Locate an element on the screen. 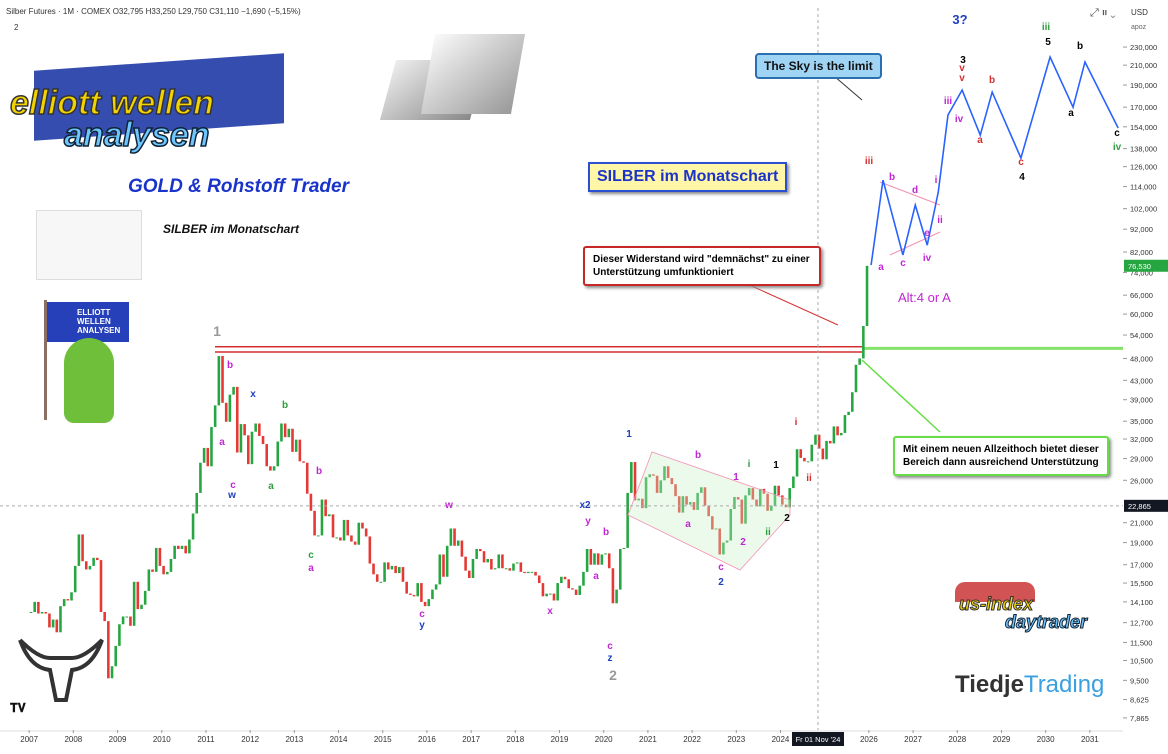  wave-label: v is located at coordinates (962, 78).